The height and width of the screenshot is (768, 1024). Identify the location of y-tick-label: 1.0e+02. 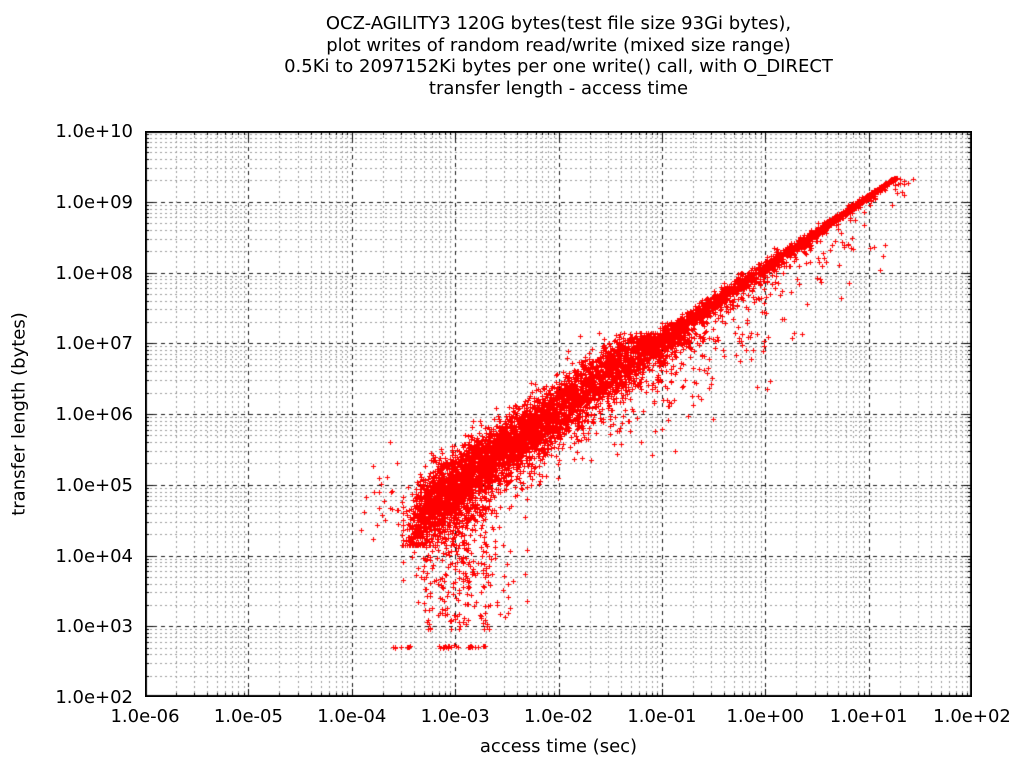
(94, 697).